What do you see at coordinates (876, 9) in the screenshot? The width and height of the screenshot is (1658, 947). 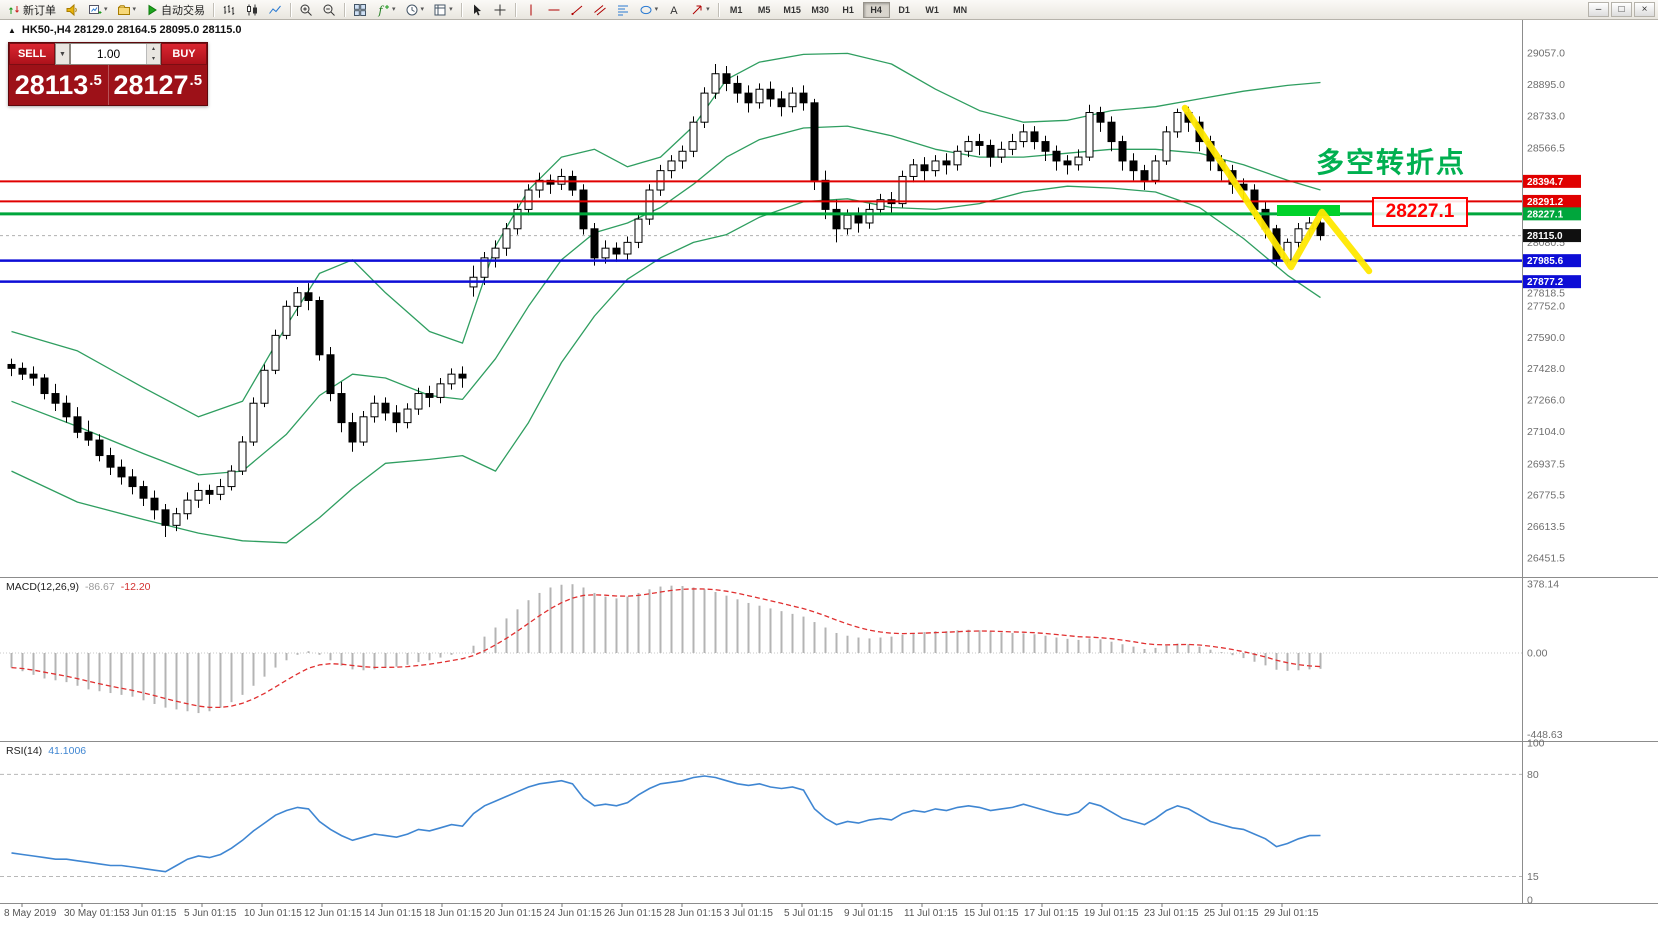 I see `timeframe-h4-button: H4` at bounding box center [876, 9].